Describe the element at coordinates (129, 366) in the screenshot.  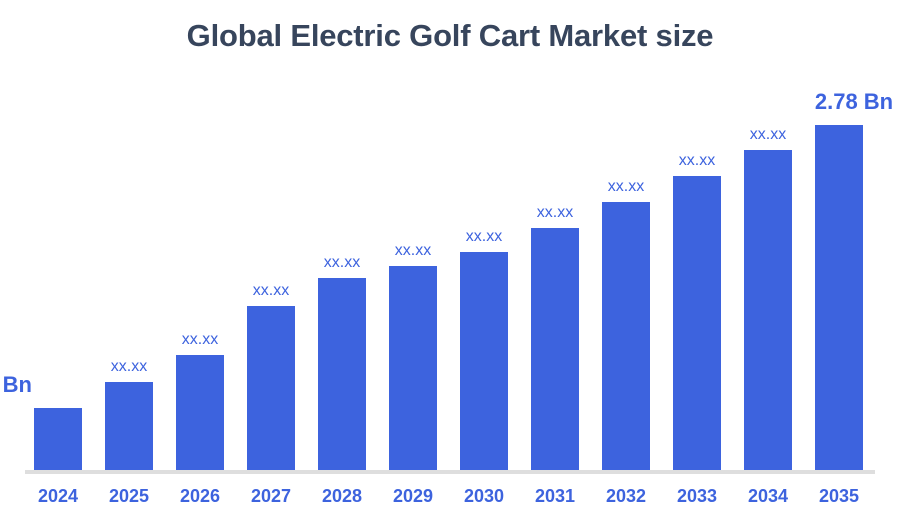
I see `bar-value-label-2025: xx.xx` at that location.